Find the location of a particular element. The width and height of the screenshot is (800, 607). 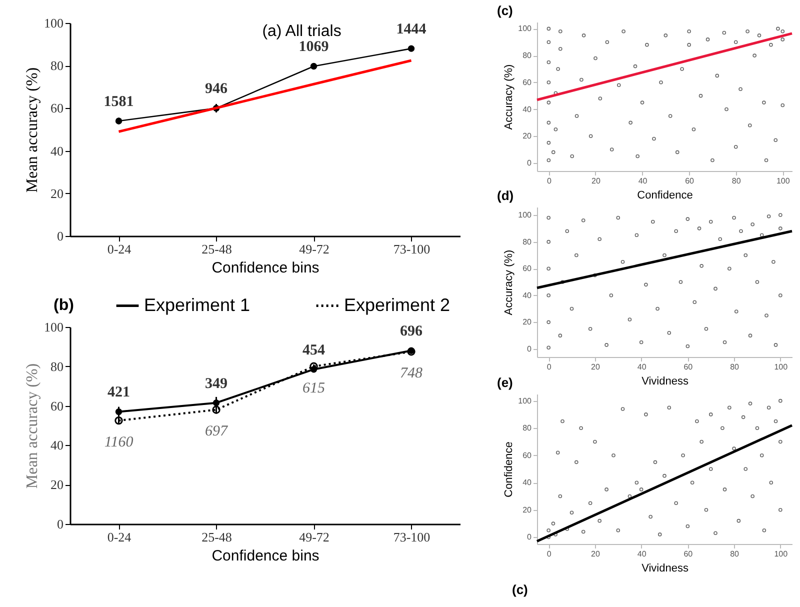

chart-title: (b) is located at coordinates (64, 305).